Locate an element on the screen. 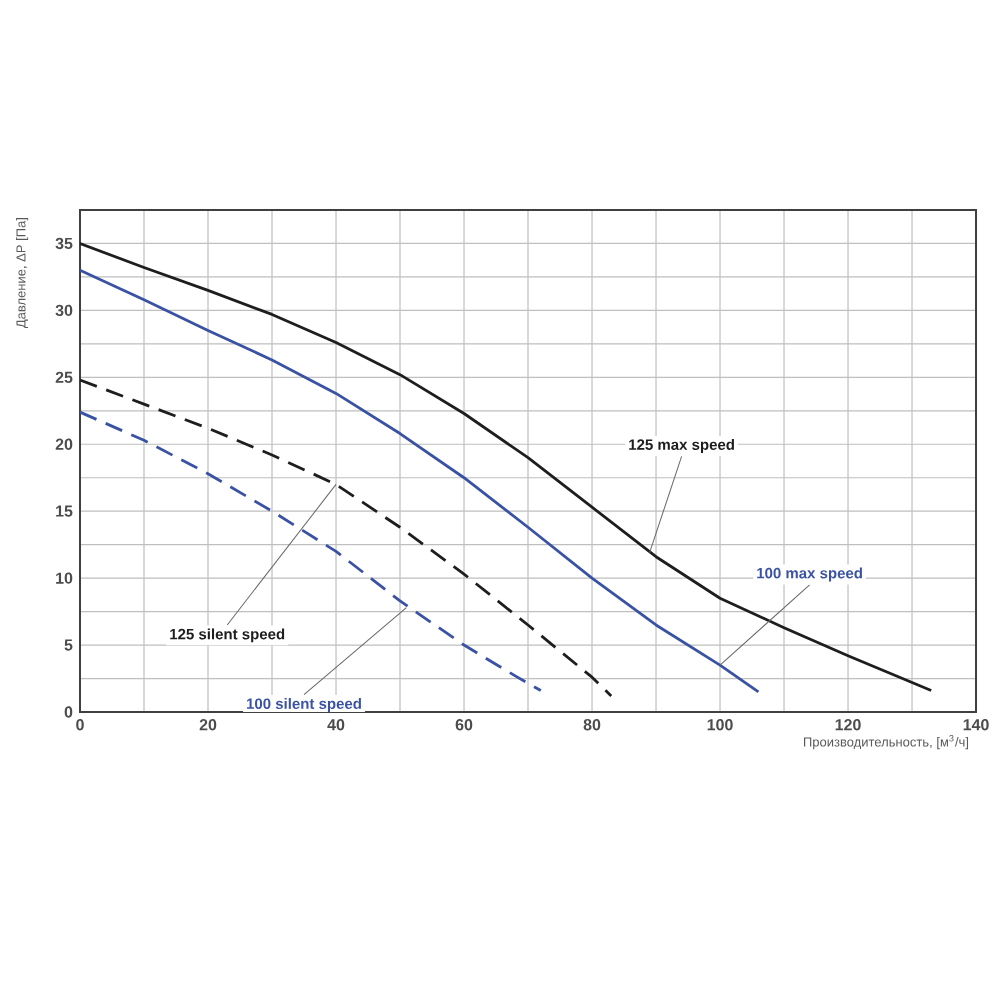 The image size is (1000, 1000). y-tick-label: 30 is located at coordinates (64, 310).